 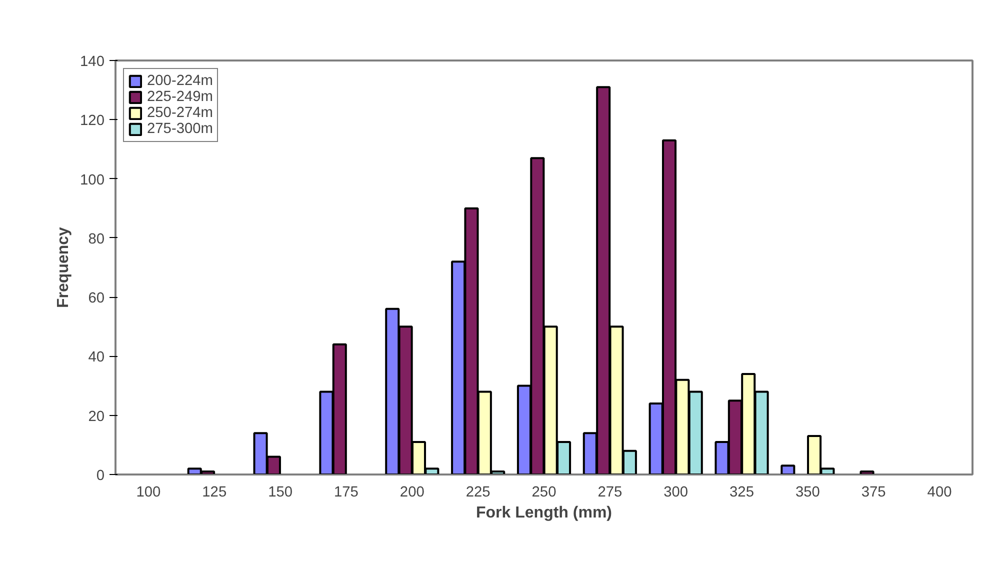 What do you see at coordinates (610, 492) in the screenshot?
I see `x-tick-label: 275` at bounding box center [610, 492].